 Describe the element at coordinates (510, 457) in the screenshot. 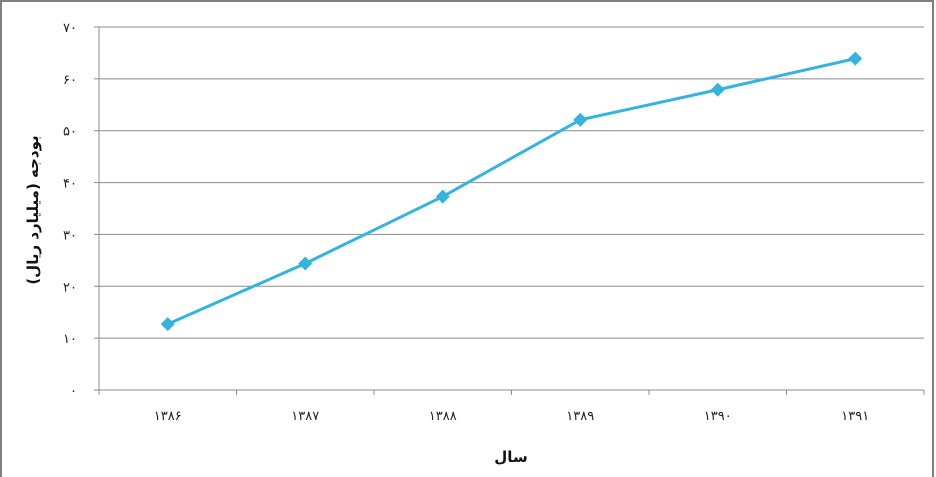

I see `x-axis-title: سال` at that location.